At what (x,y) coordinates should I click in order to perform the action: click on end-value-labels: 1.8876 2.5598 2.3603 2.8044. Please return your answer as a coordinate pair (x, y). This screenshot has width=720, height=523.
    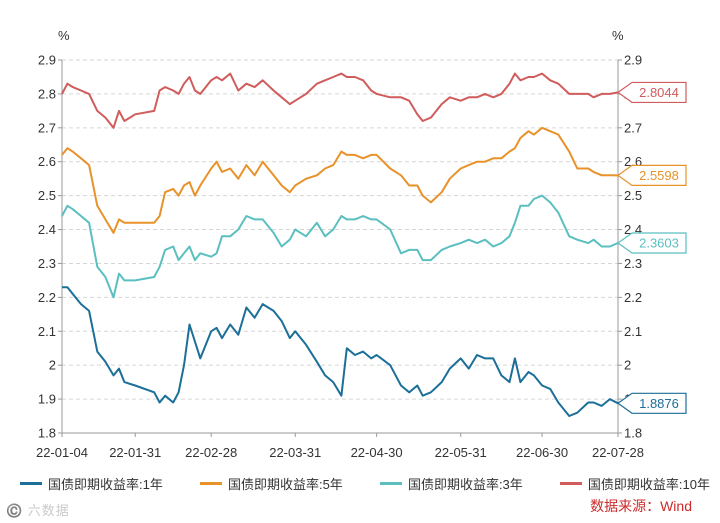
    Looking at the image, I should click on (651, 247).